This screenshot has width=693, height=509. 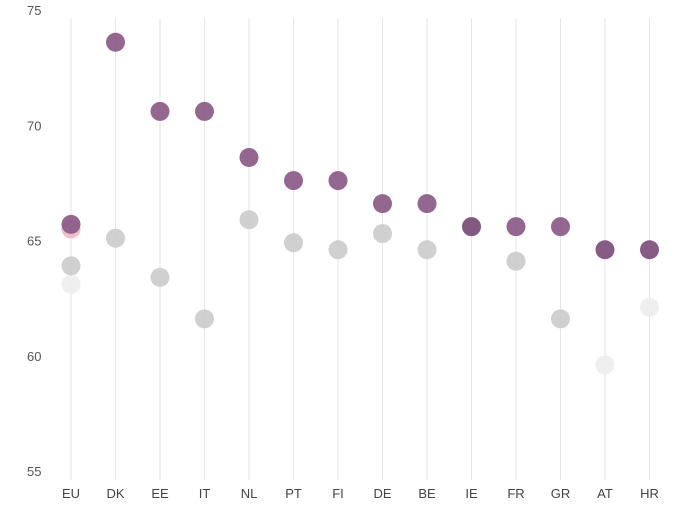 I want to click on x-tick-label-eu: EU, so click(x=71, y=493).